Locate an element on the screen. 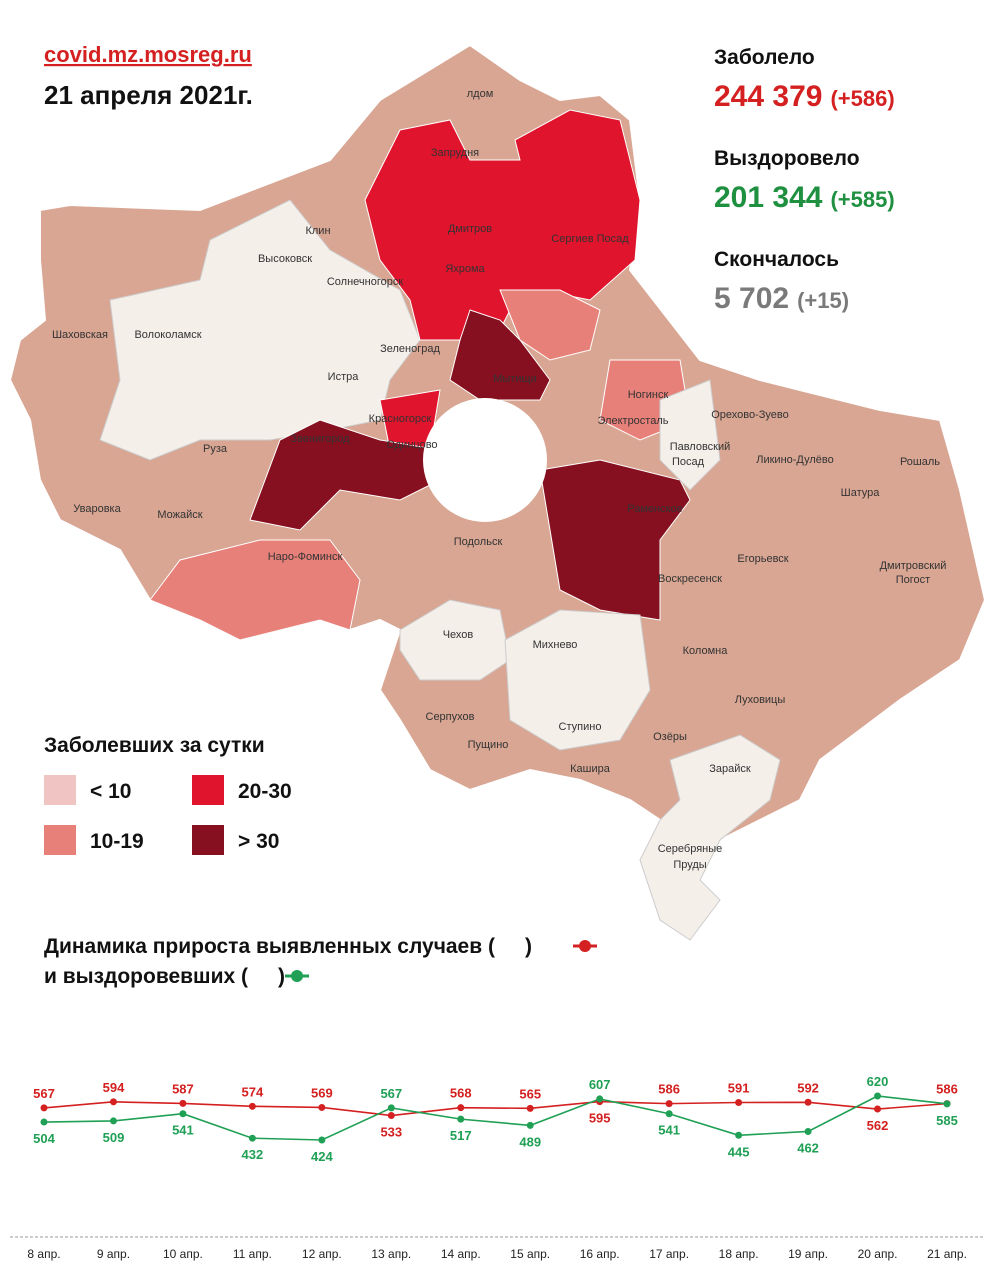 Image resolution: width=994 pixels, height=1280 pixels. map-label: Пруды is located at coordinates (689, 865).